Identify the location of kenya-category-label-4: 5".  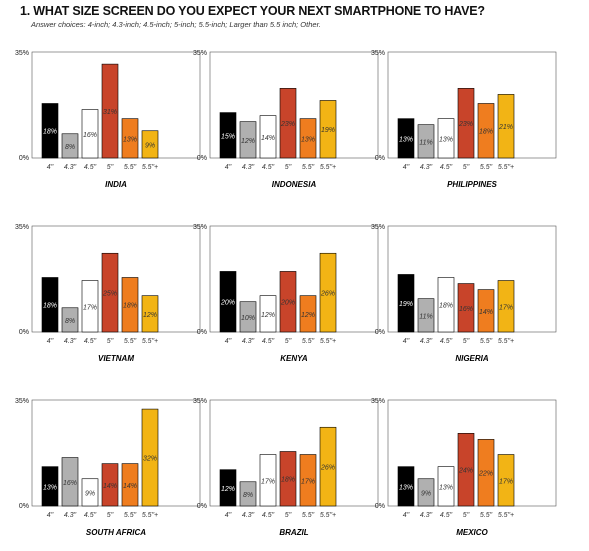
(288, 341).